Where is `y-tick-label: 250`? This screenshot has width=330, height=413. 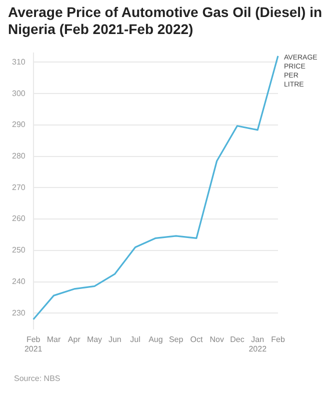
y-tick-label: 250 is located at coordinates (19, 250).